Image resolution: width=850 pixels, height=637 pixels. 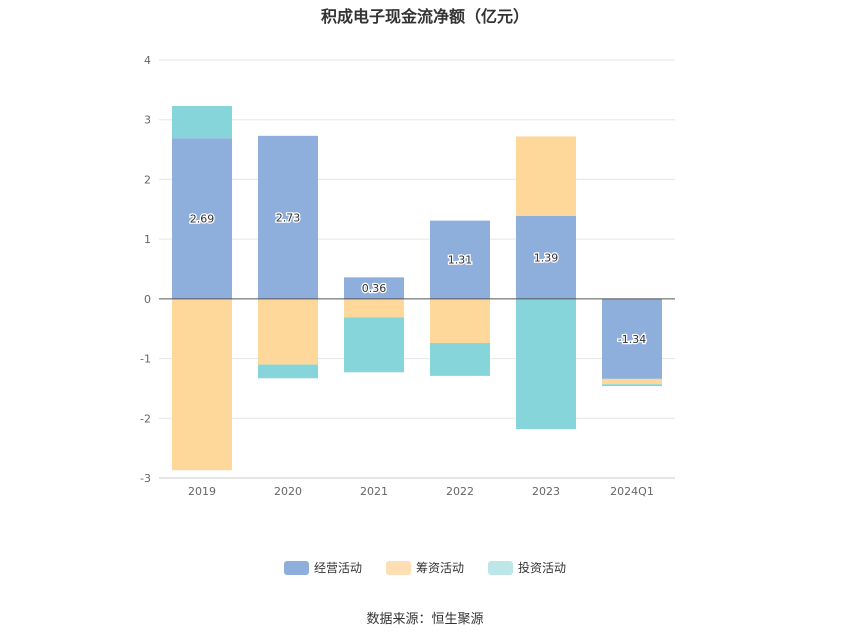 What do you see at coordinates (202, 491) in the screenshot?
I see `x-tick-label: 2019` at bounding box center [202, 491].